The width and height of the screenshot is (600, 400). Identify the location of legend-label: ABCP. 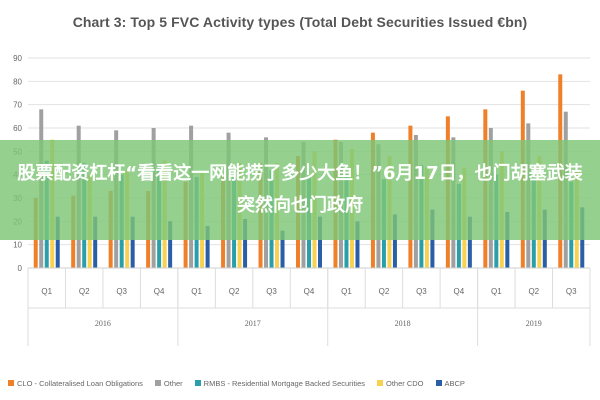
(454, 383).